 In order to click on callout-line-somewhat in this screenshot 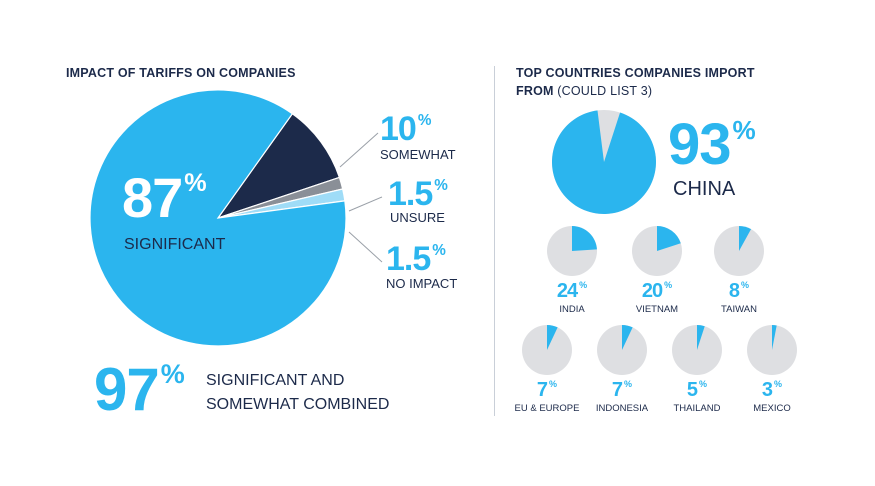, I will do `click(359, 150)`.